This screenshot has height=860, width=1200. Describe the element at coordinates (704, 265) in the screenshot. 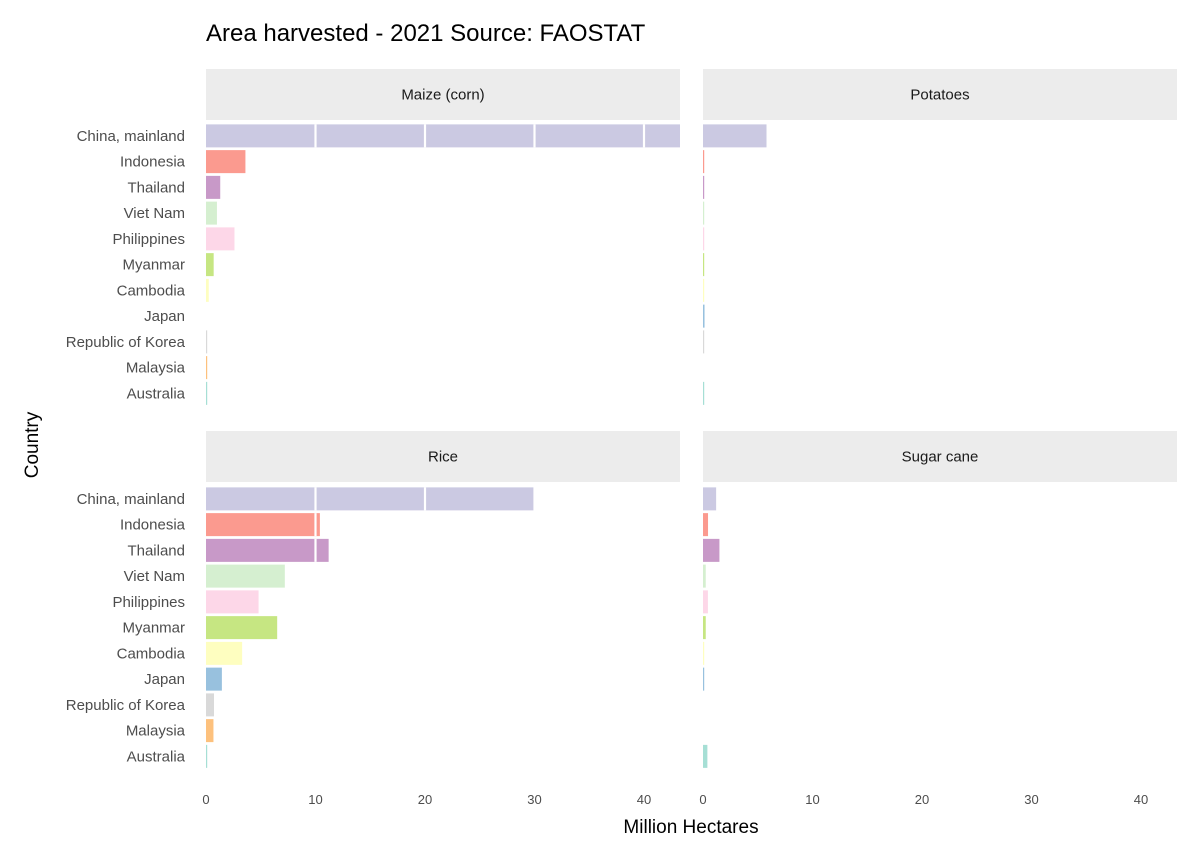

I see `bar-potatoes-myanmar` at that location.